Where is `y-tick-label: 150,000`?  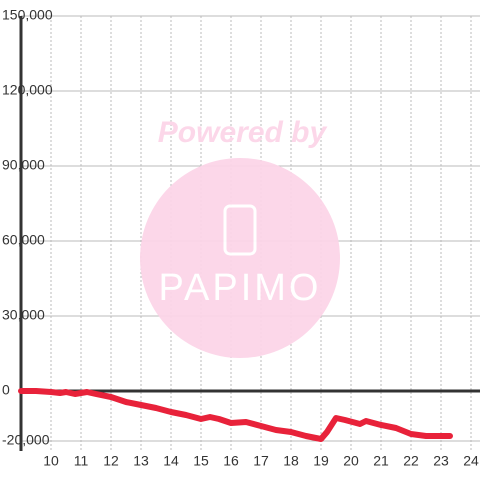
y-tick-label: 150,000 is located at coordinates (27, 15).